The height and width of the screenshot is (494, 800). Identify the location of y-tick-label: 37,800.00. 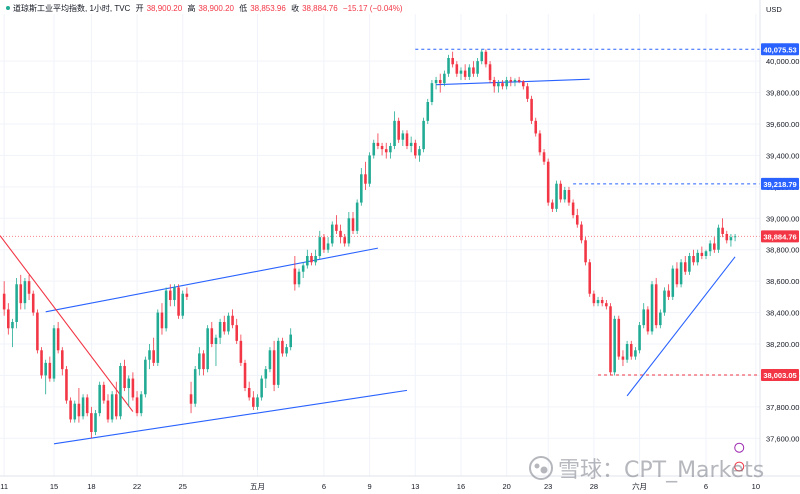
(782, 407).